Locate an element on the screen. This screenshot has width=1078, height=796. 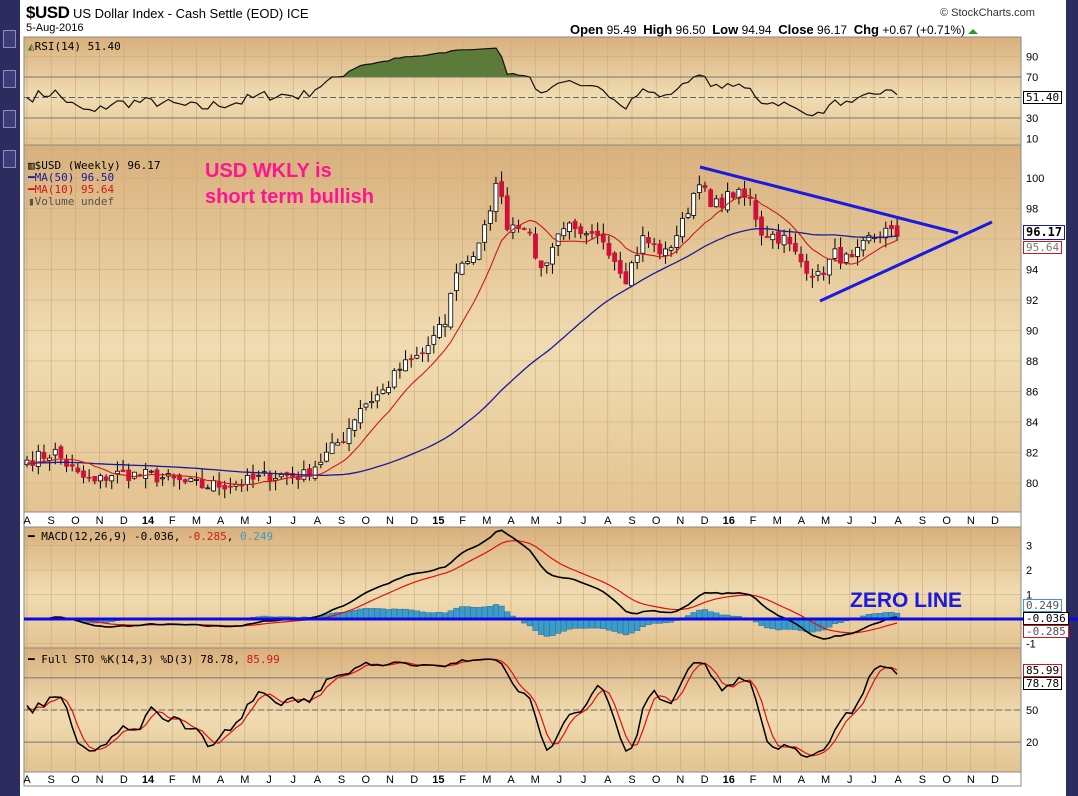
price-legend-text: $USD (Weekly) 96.17 is located at coordinates (97, 165).